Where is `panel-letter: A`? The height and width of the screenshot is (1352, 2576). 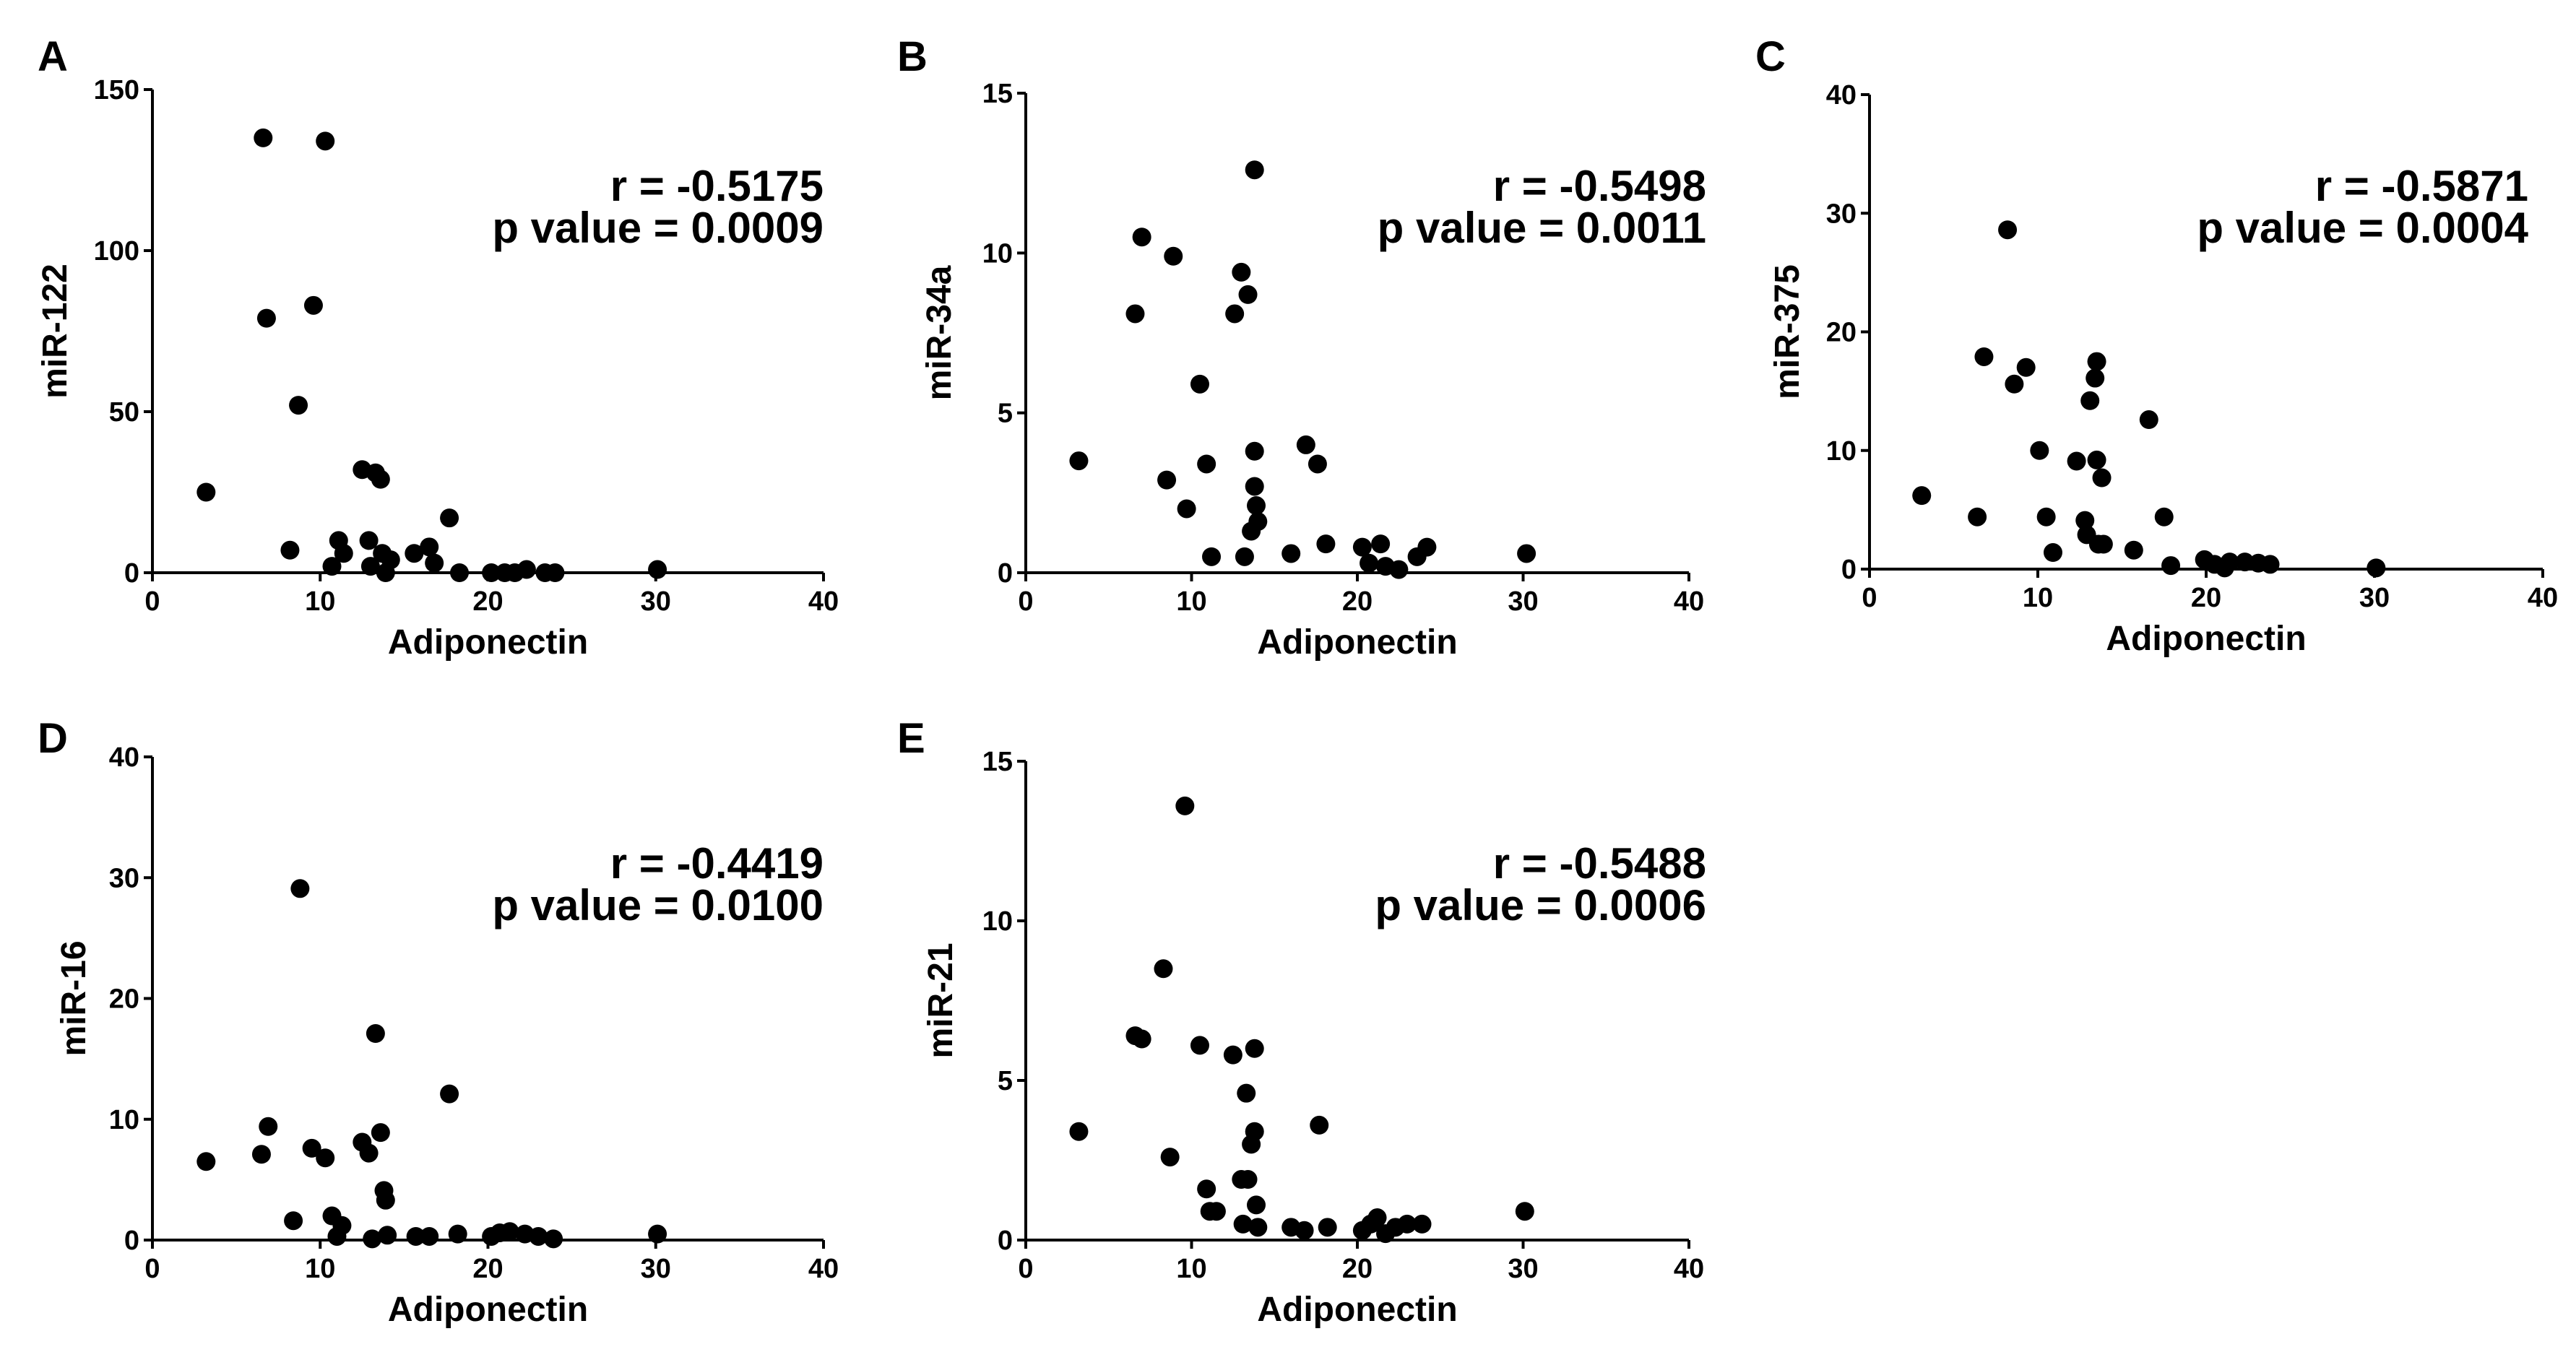 panel-letter: A is located at coordinates (53, 56).